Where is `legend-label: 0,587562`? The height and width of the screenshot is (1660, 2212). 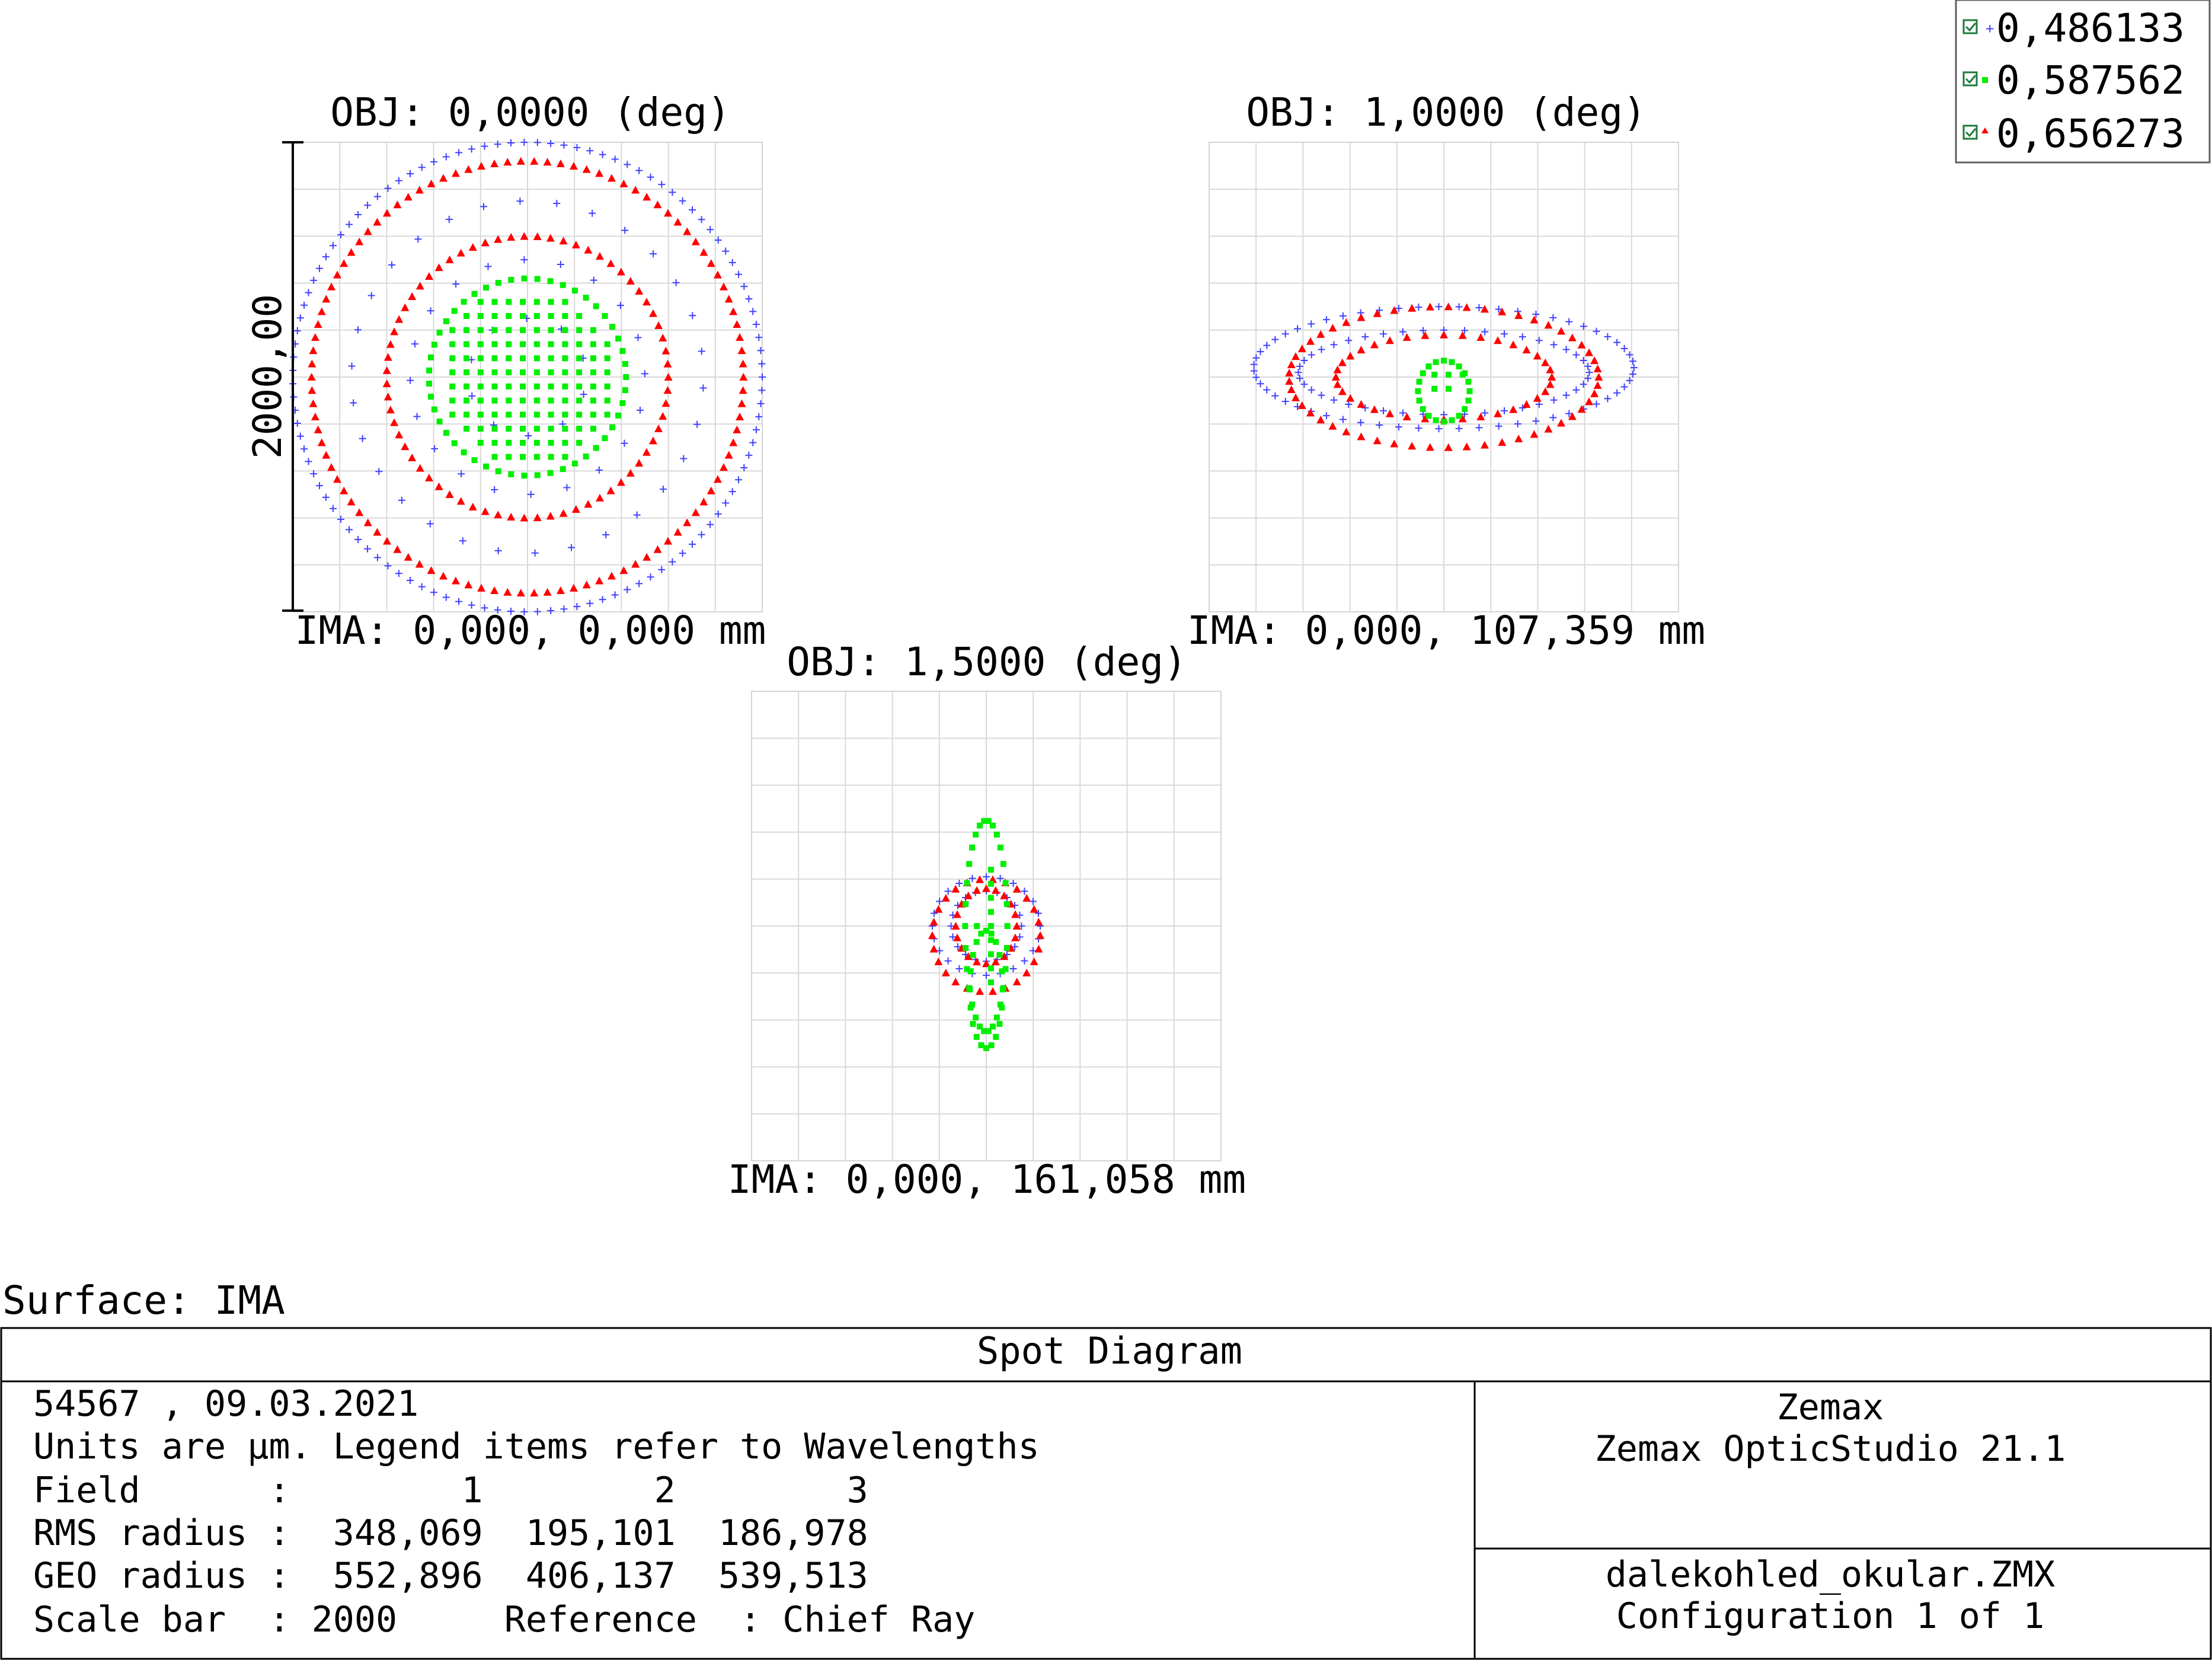 legend-label: 0,587562 is located at coordinates (2090, 81).